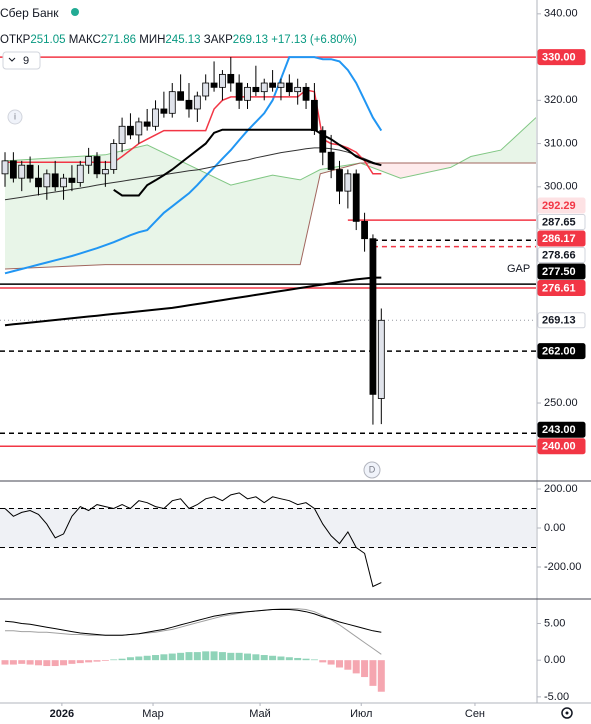 The width and height of the screenshot is (591, 724). I want to click on low-label: МИН, so click(152, 40).